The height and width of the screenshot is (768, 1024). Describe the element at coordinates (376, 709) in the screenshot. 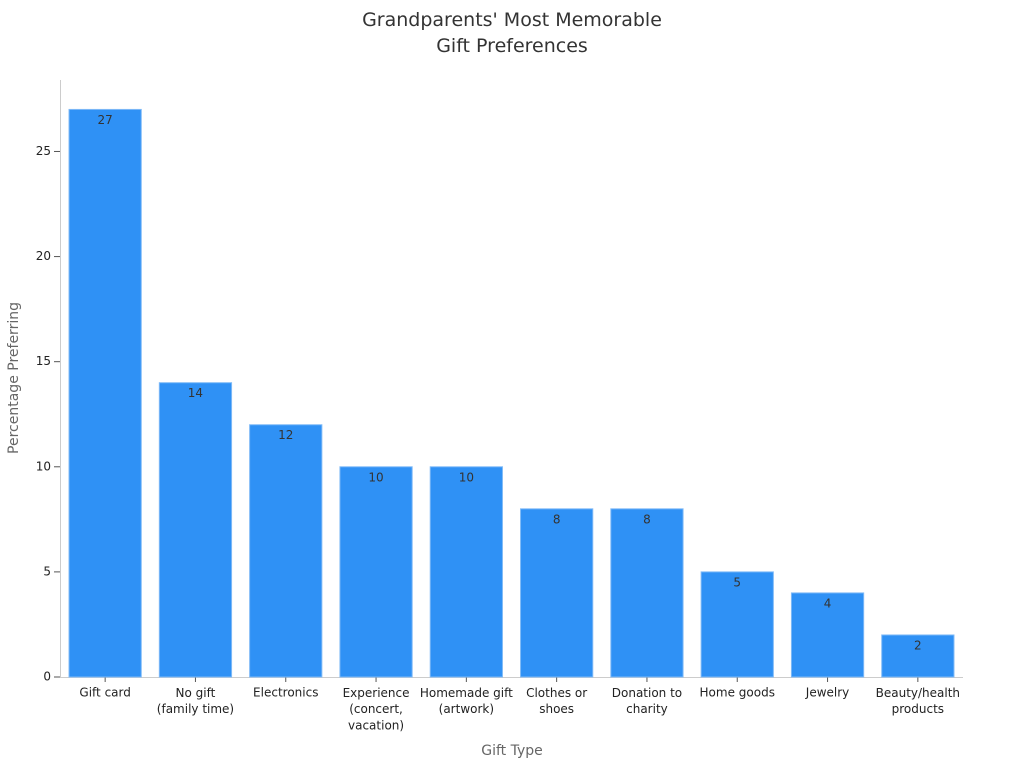

I see `x-tick-label: Experience (concert, vacation)` at that location.